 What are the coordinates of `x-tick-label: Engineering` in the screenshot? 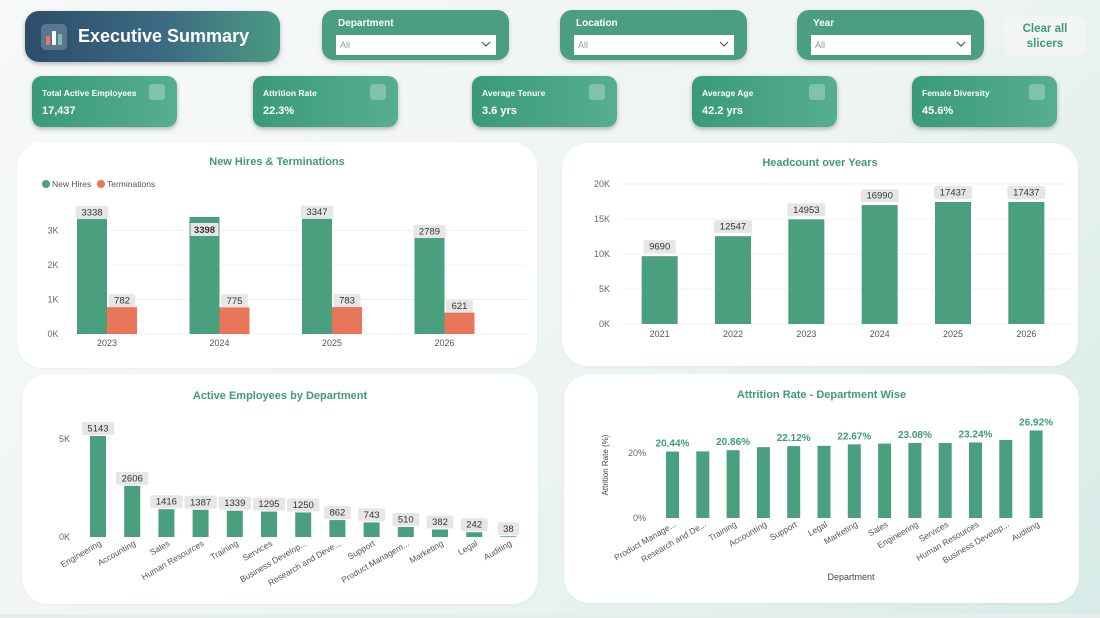 It's located at (81, 553).